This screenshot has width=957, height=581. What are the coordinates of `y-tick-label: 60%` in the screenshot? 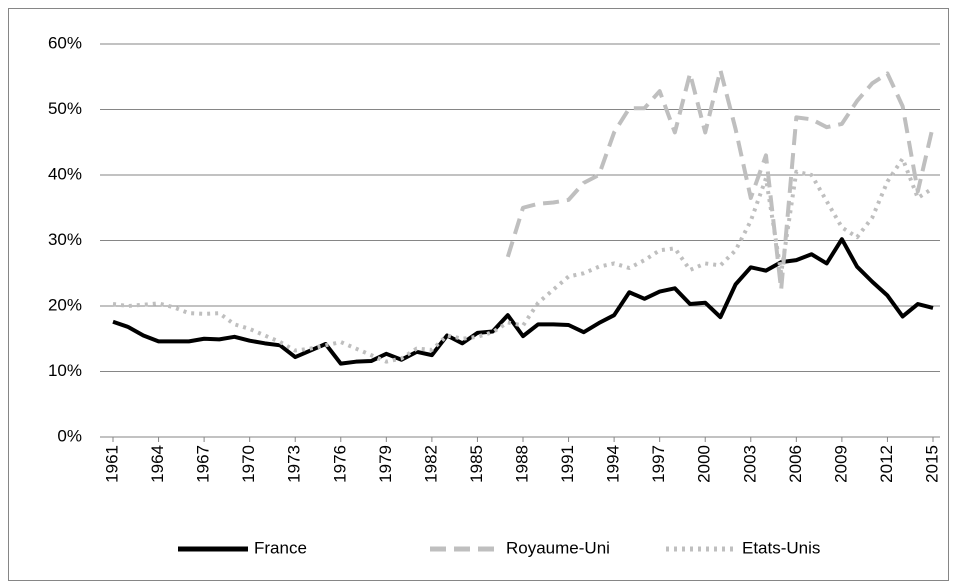 It's located at (65, 42).